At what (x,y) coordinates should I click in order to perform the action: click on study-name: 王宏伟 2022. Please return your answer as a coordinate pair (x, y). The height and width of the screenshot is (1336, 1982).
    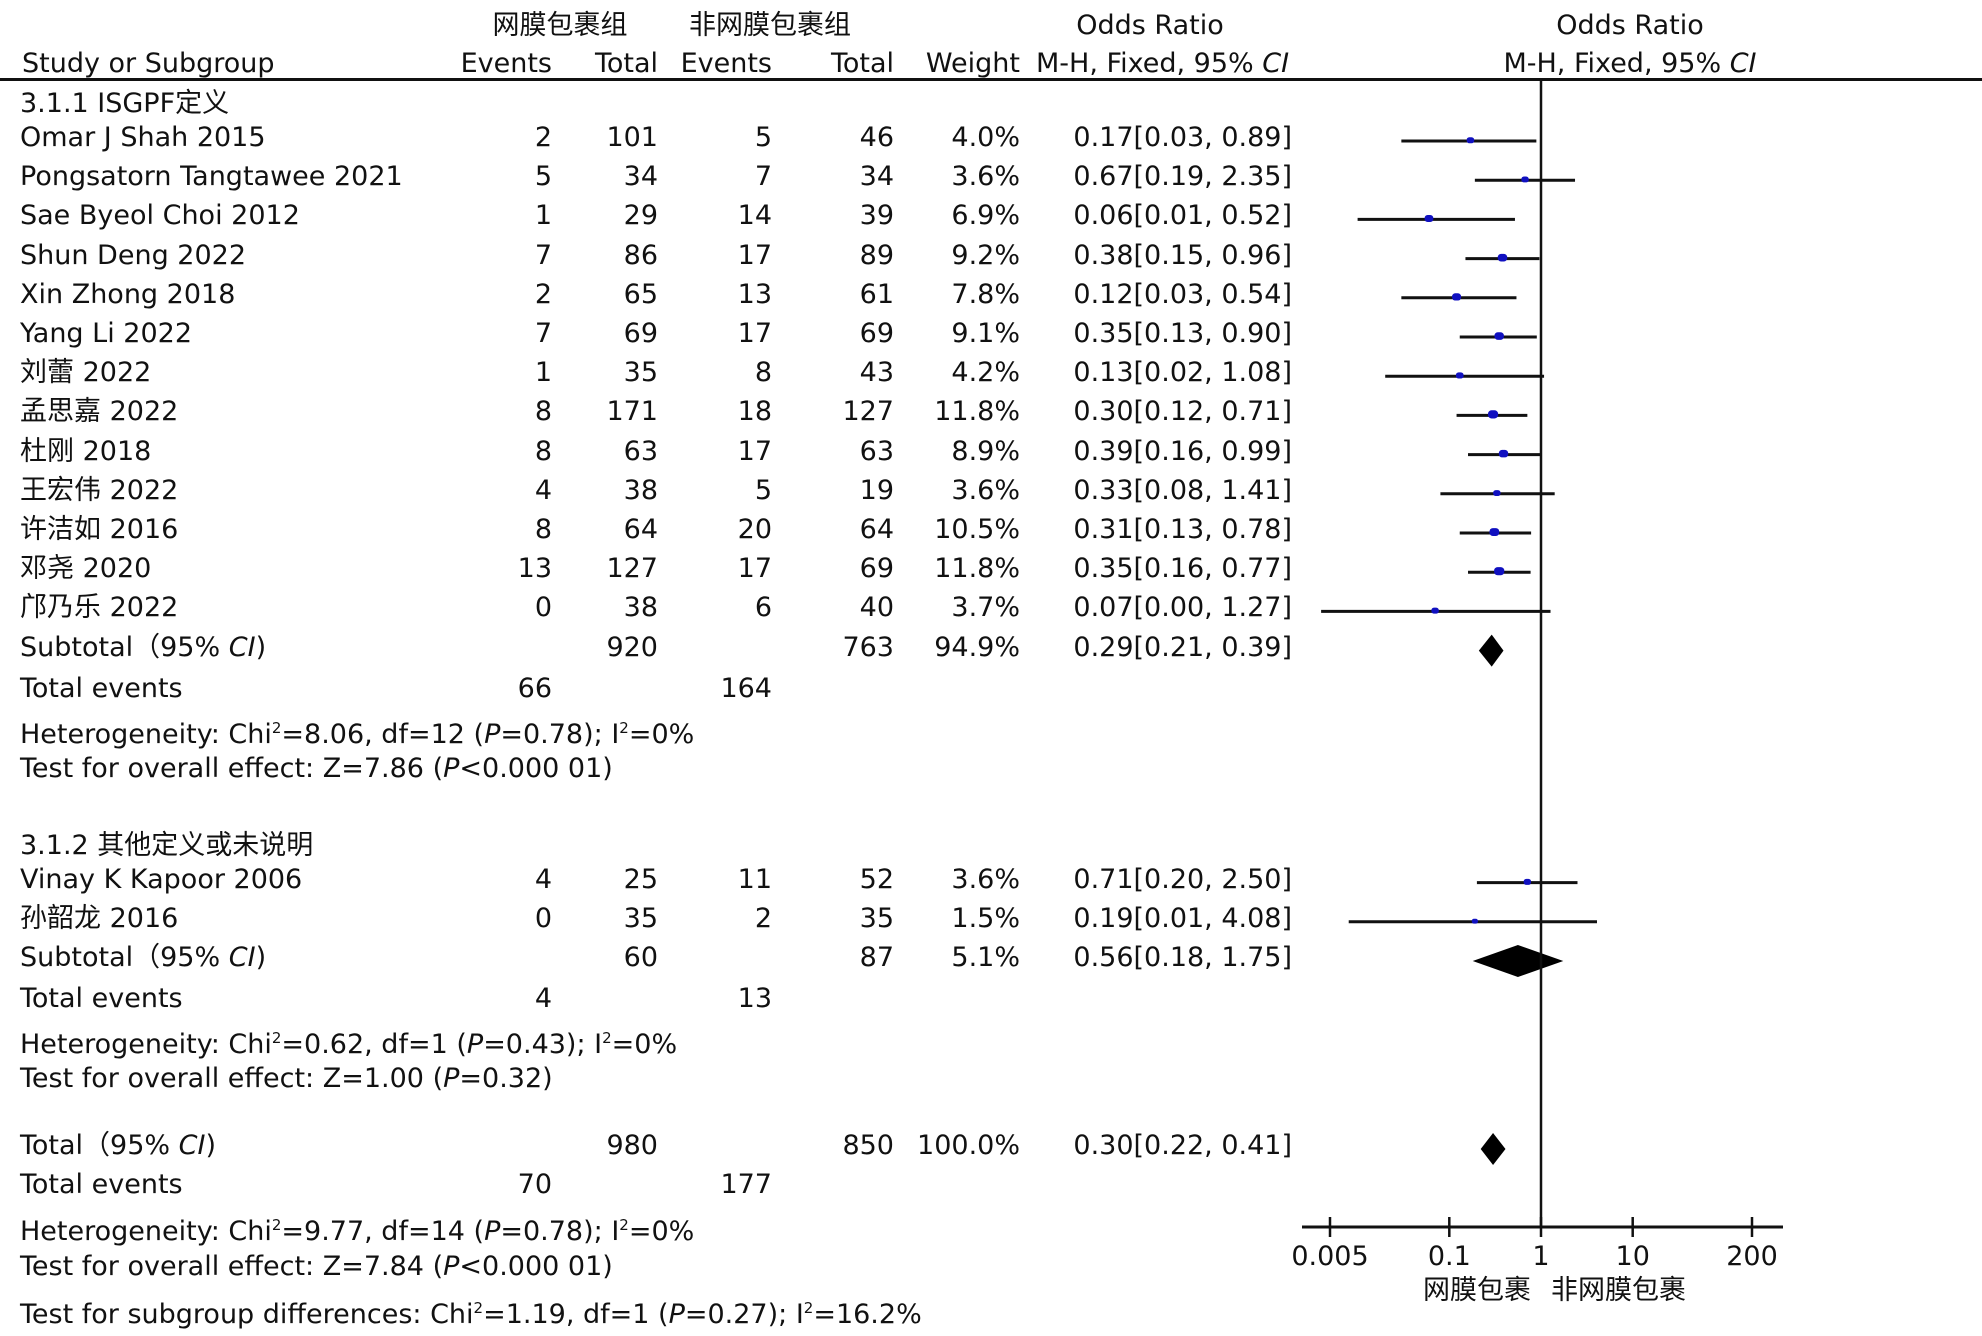
    Looking at the image, I should click on (99, 490).